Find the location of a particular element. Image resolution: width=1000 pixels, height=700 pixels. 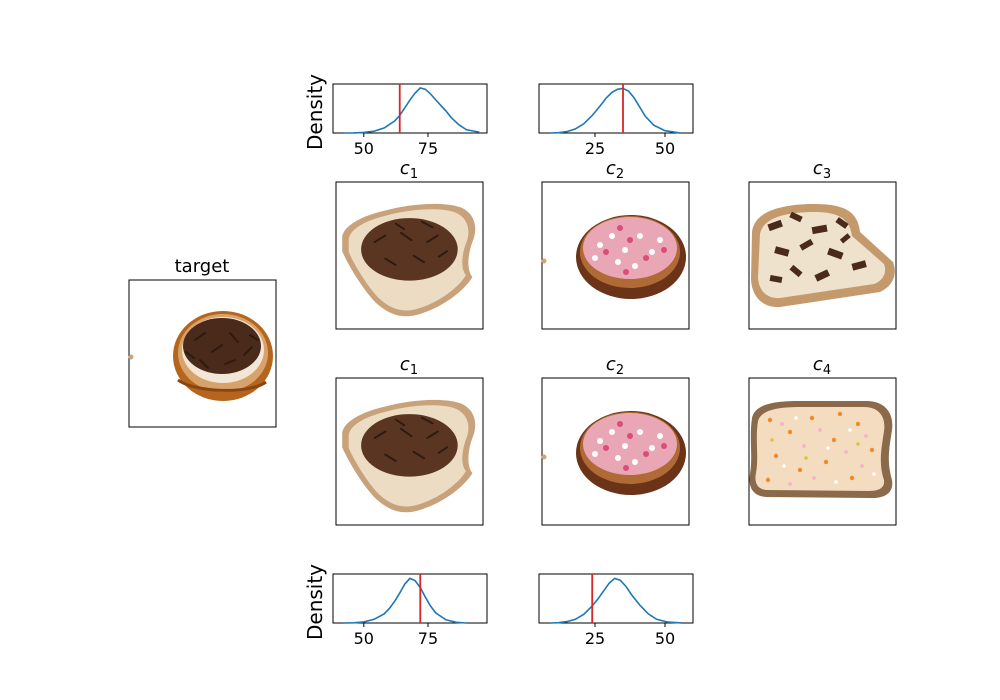

target-panel: target is located at coordinates (202, 342).